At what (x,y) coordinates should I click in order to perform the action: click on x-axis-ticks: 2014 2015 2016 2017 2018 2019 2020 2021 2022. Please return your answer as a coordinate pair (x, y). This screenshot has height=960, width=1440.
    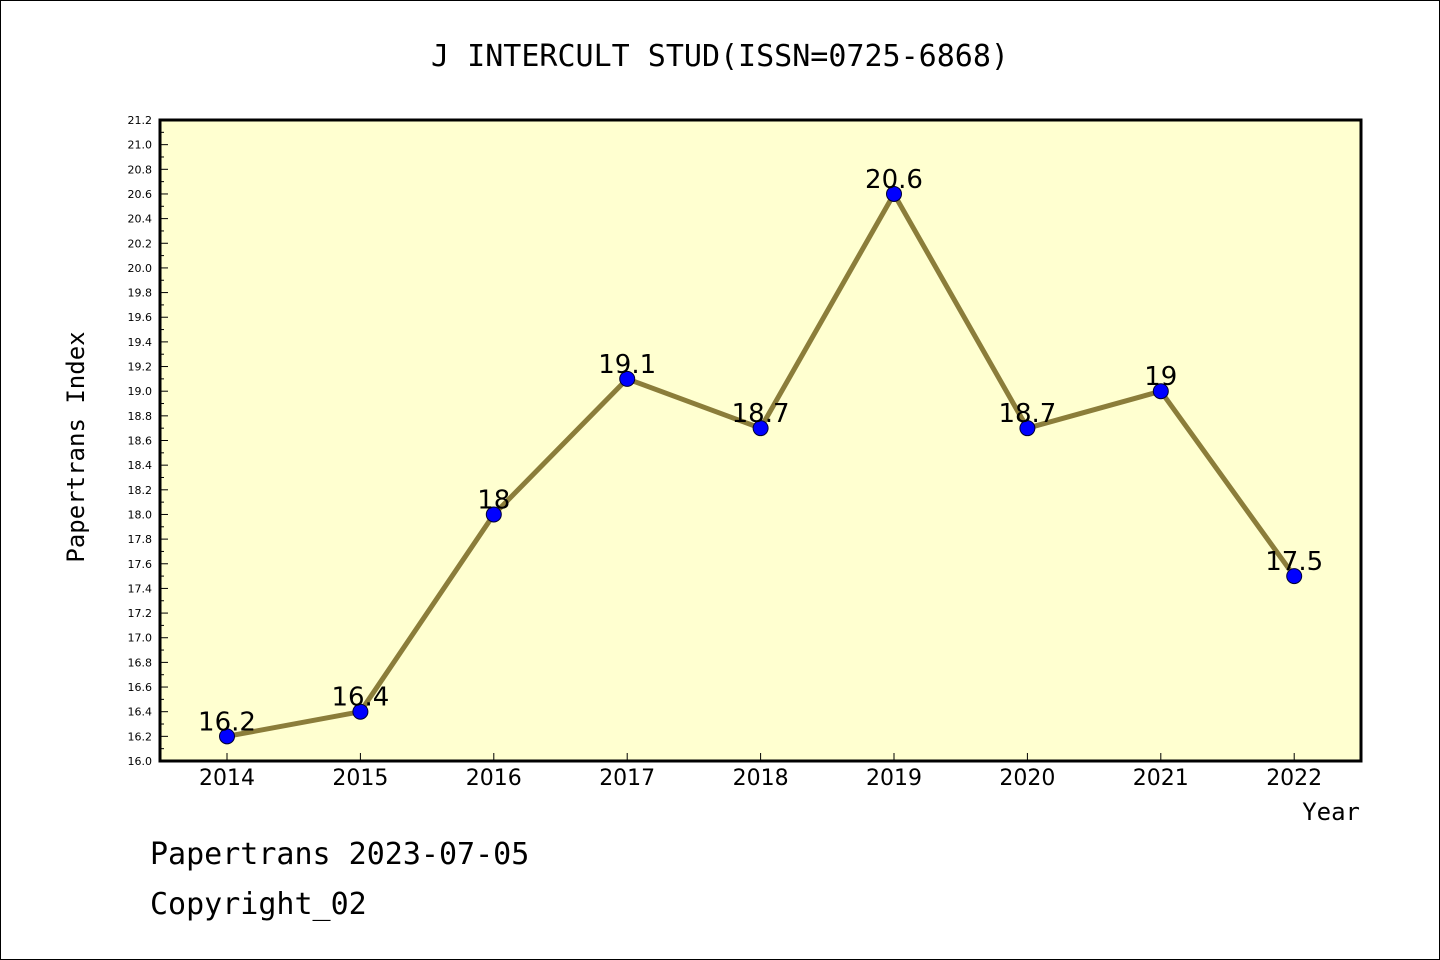
    Looking at the image, I should click on (760, 772).